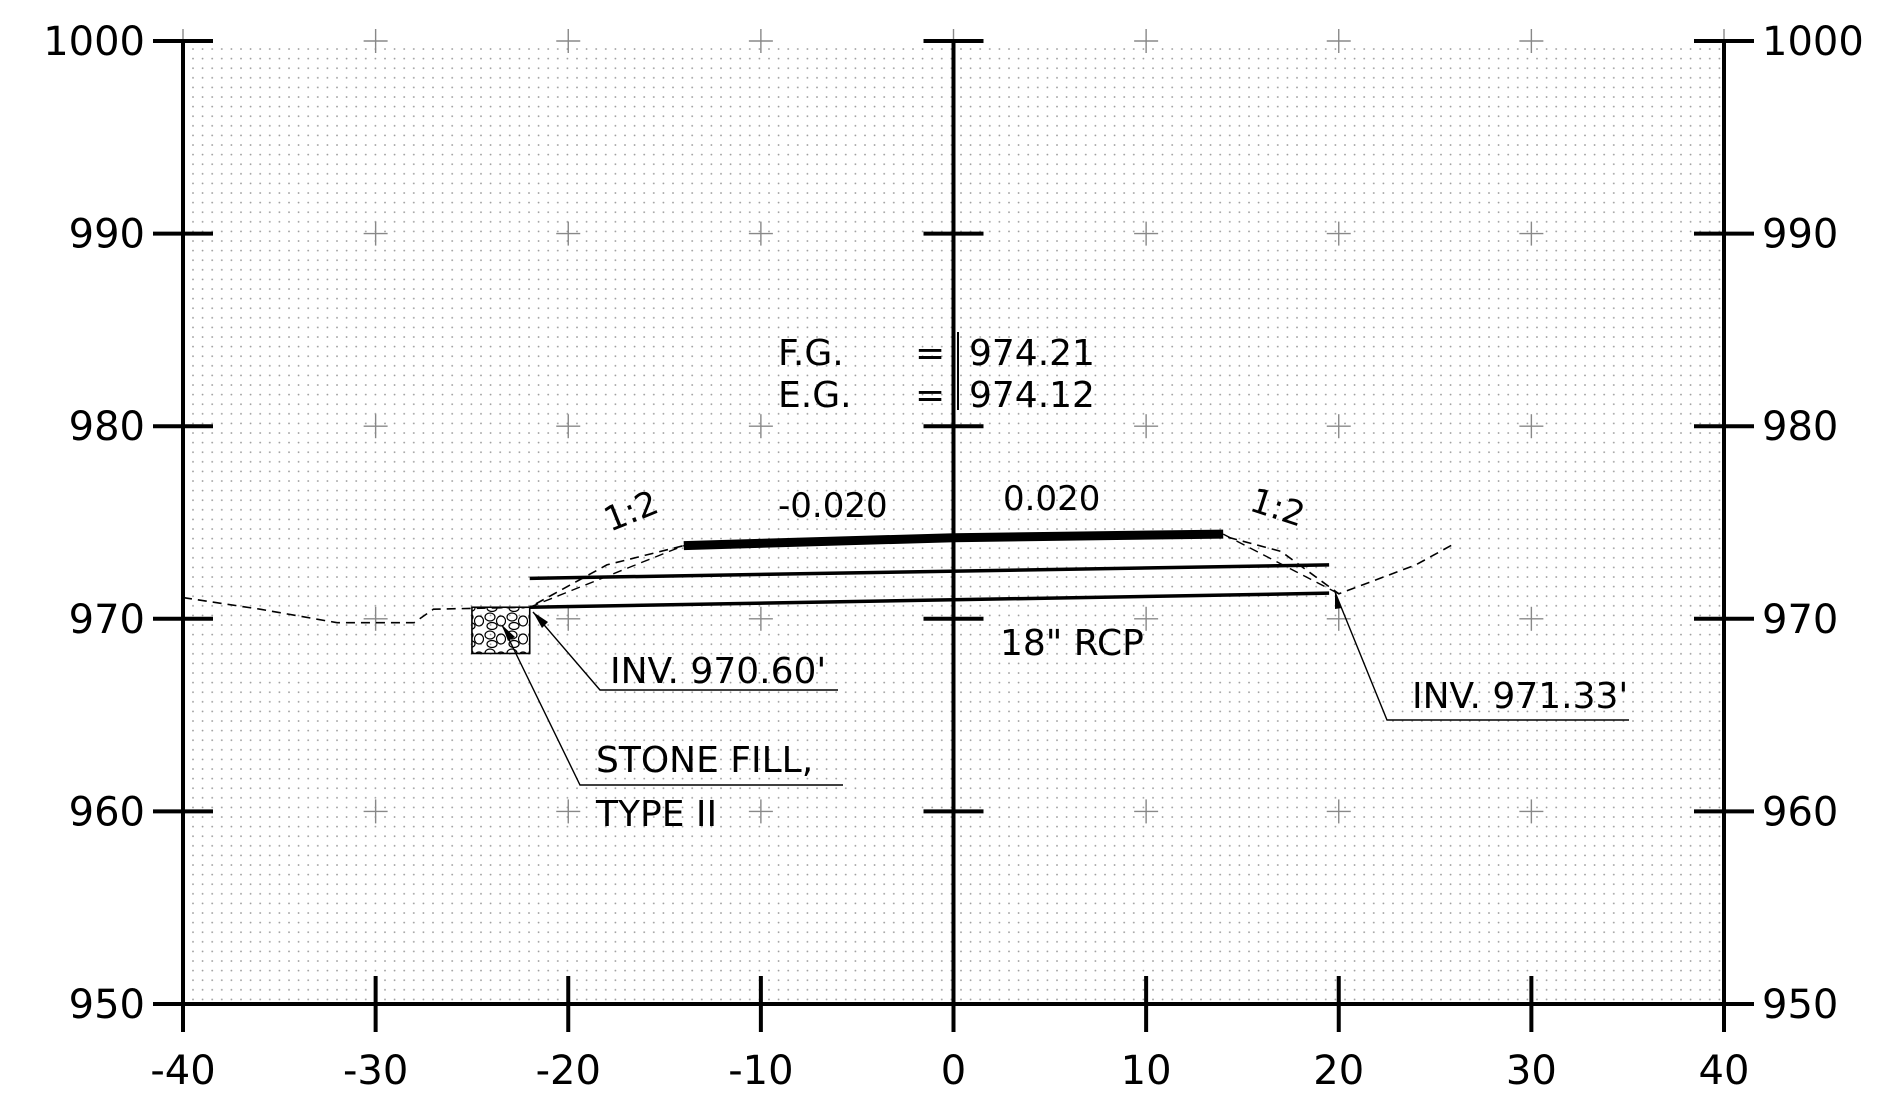  What do you see at coordinates (1481, 656) in the screenshot?
I see `inv-right-leader` at bounding box center [1481, 656].